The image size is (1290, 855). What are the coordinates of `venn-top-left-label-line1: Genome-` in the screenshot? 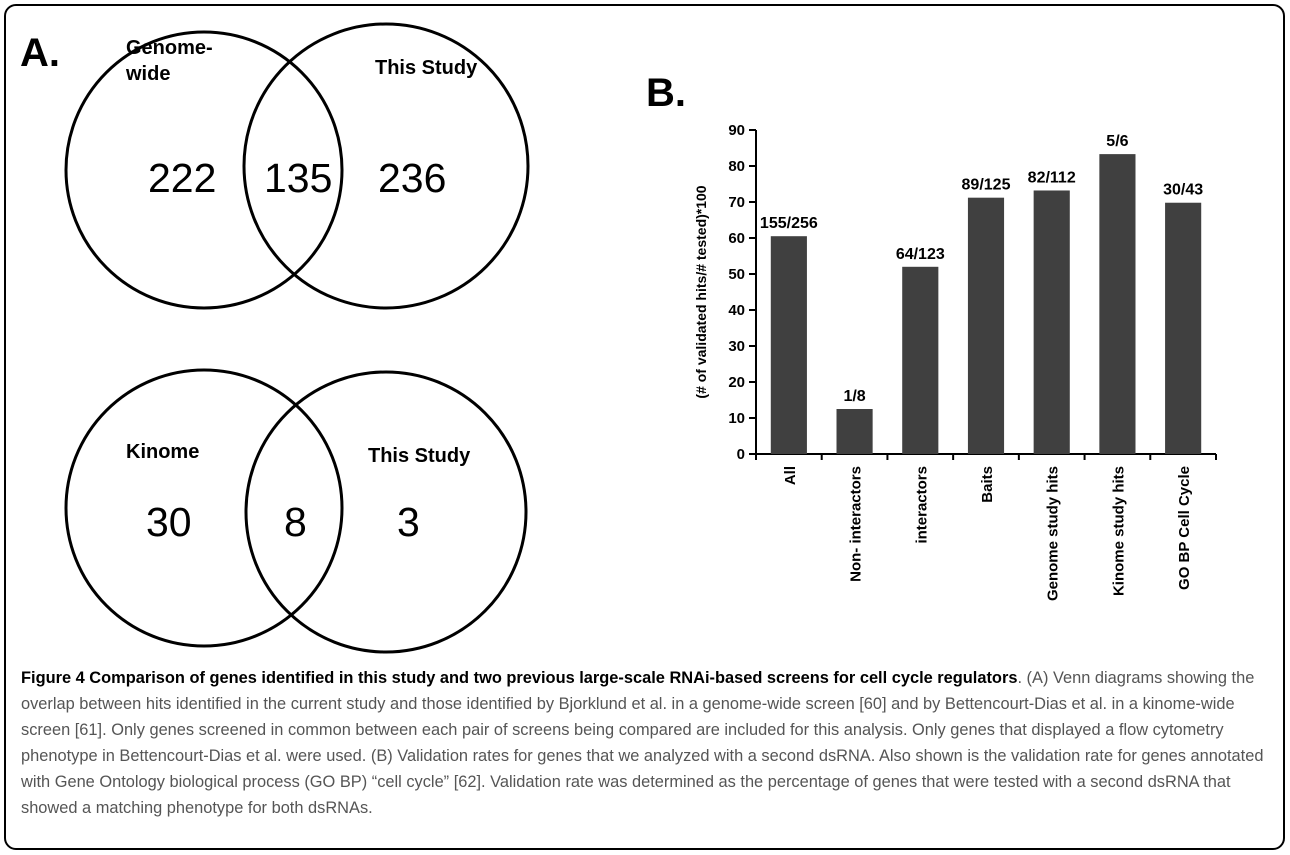 It's located at (169, 48).